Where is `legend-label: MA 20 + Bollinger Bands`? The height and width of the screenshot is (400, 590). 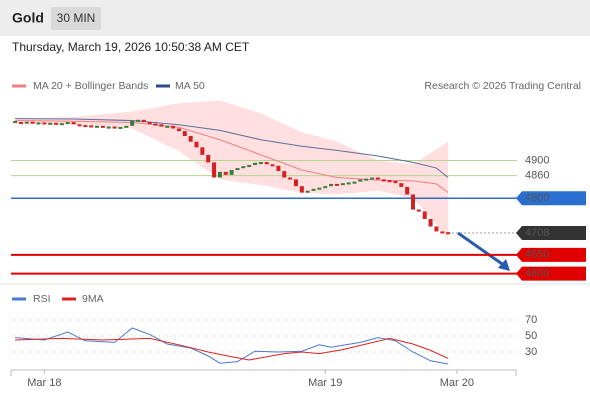
legend-label: MA 20 + Bollinger Bands is located at coordinates (90, 86).